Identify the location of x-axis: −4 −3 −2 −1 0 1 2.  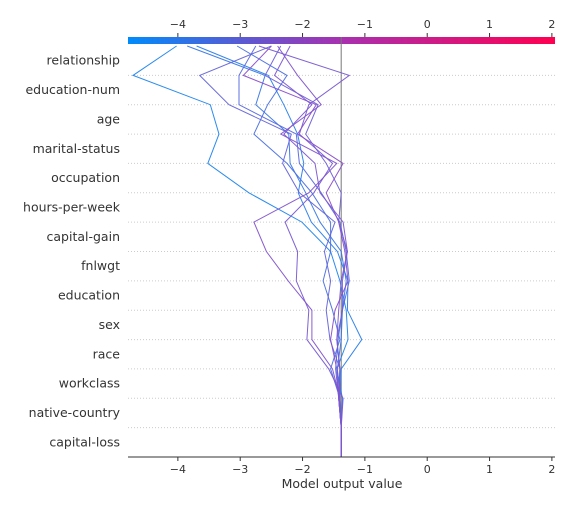
(341, 466).